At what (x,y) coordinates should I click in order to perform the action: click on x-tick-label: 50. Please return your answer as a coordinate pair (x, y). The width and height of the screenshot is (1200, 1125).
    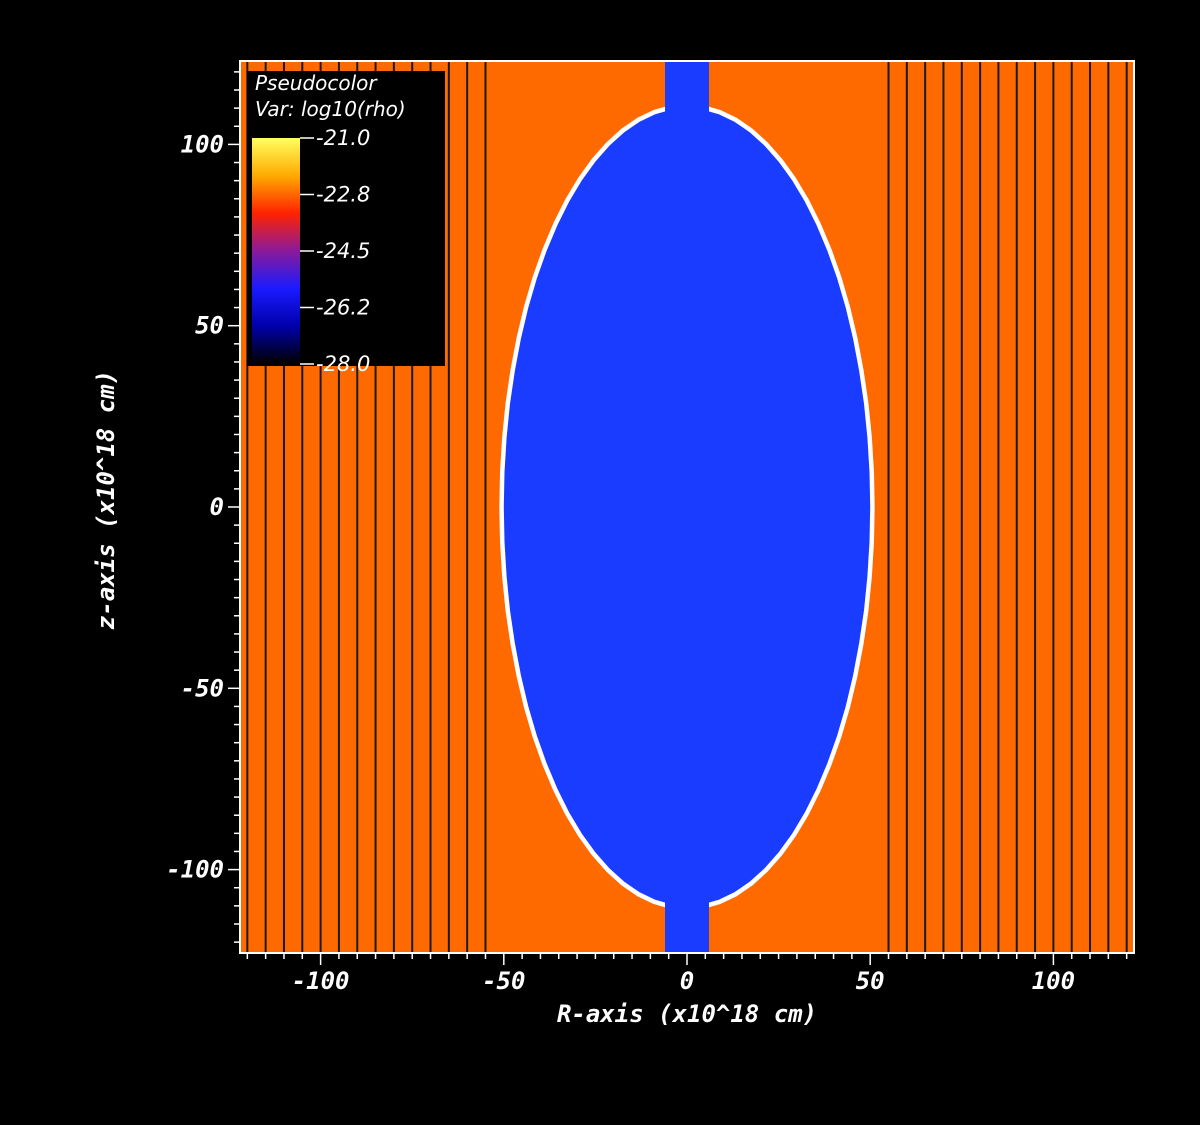
    Looking at the image, I should click on (870, 981).